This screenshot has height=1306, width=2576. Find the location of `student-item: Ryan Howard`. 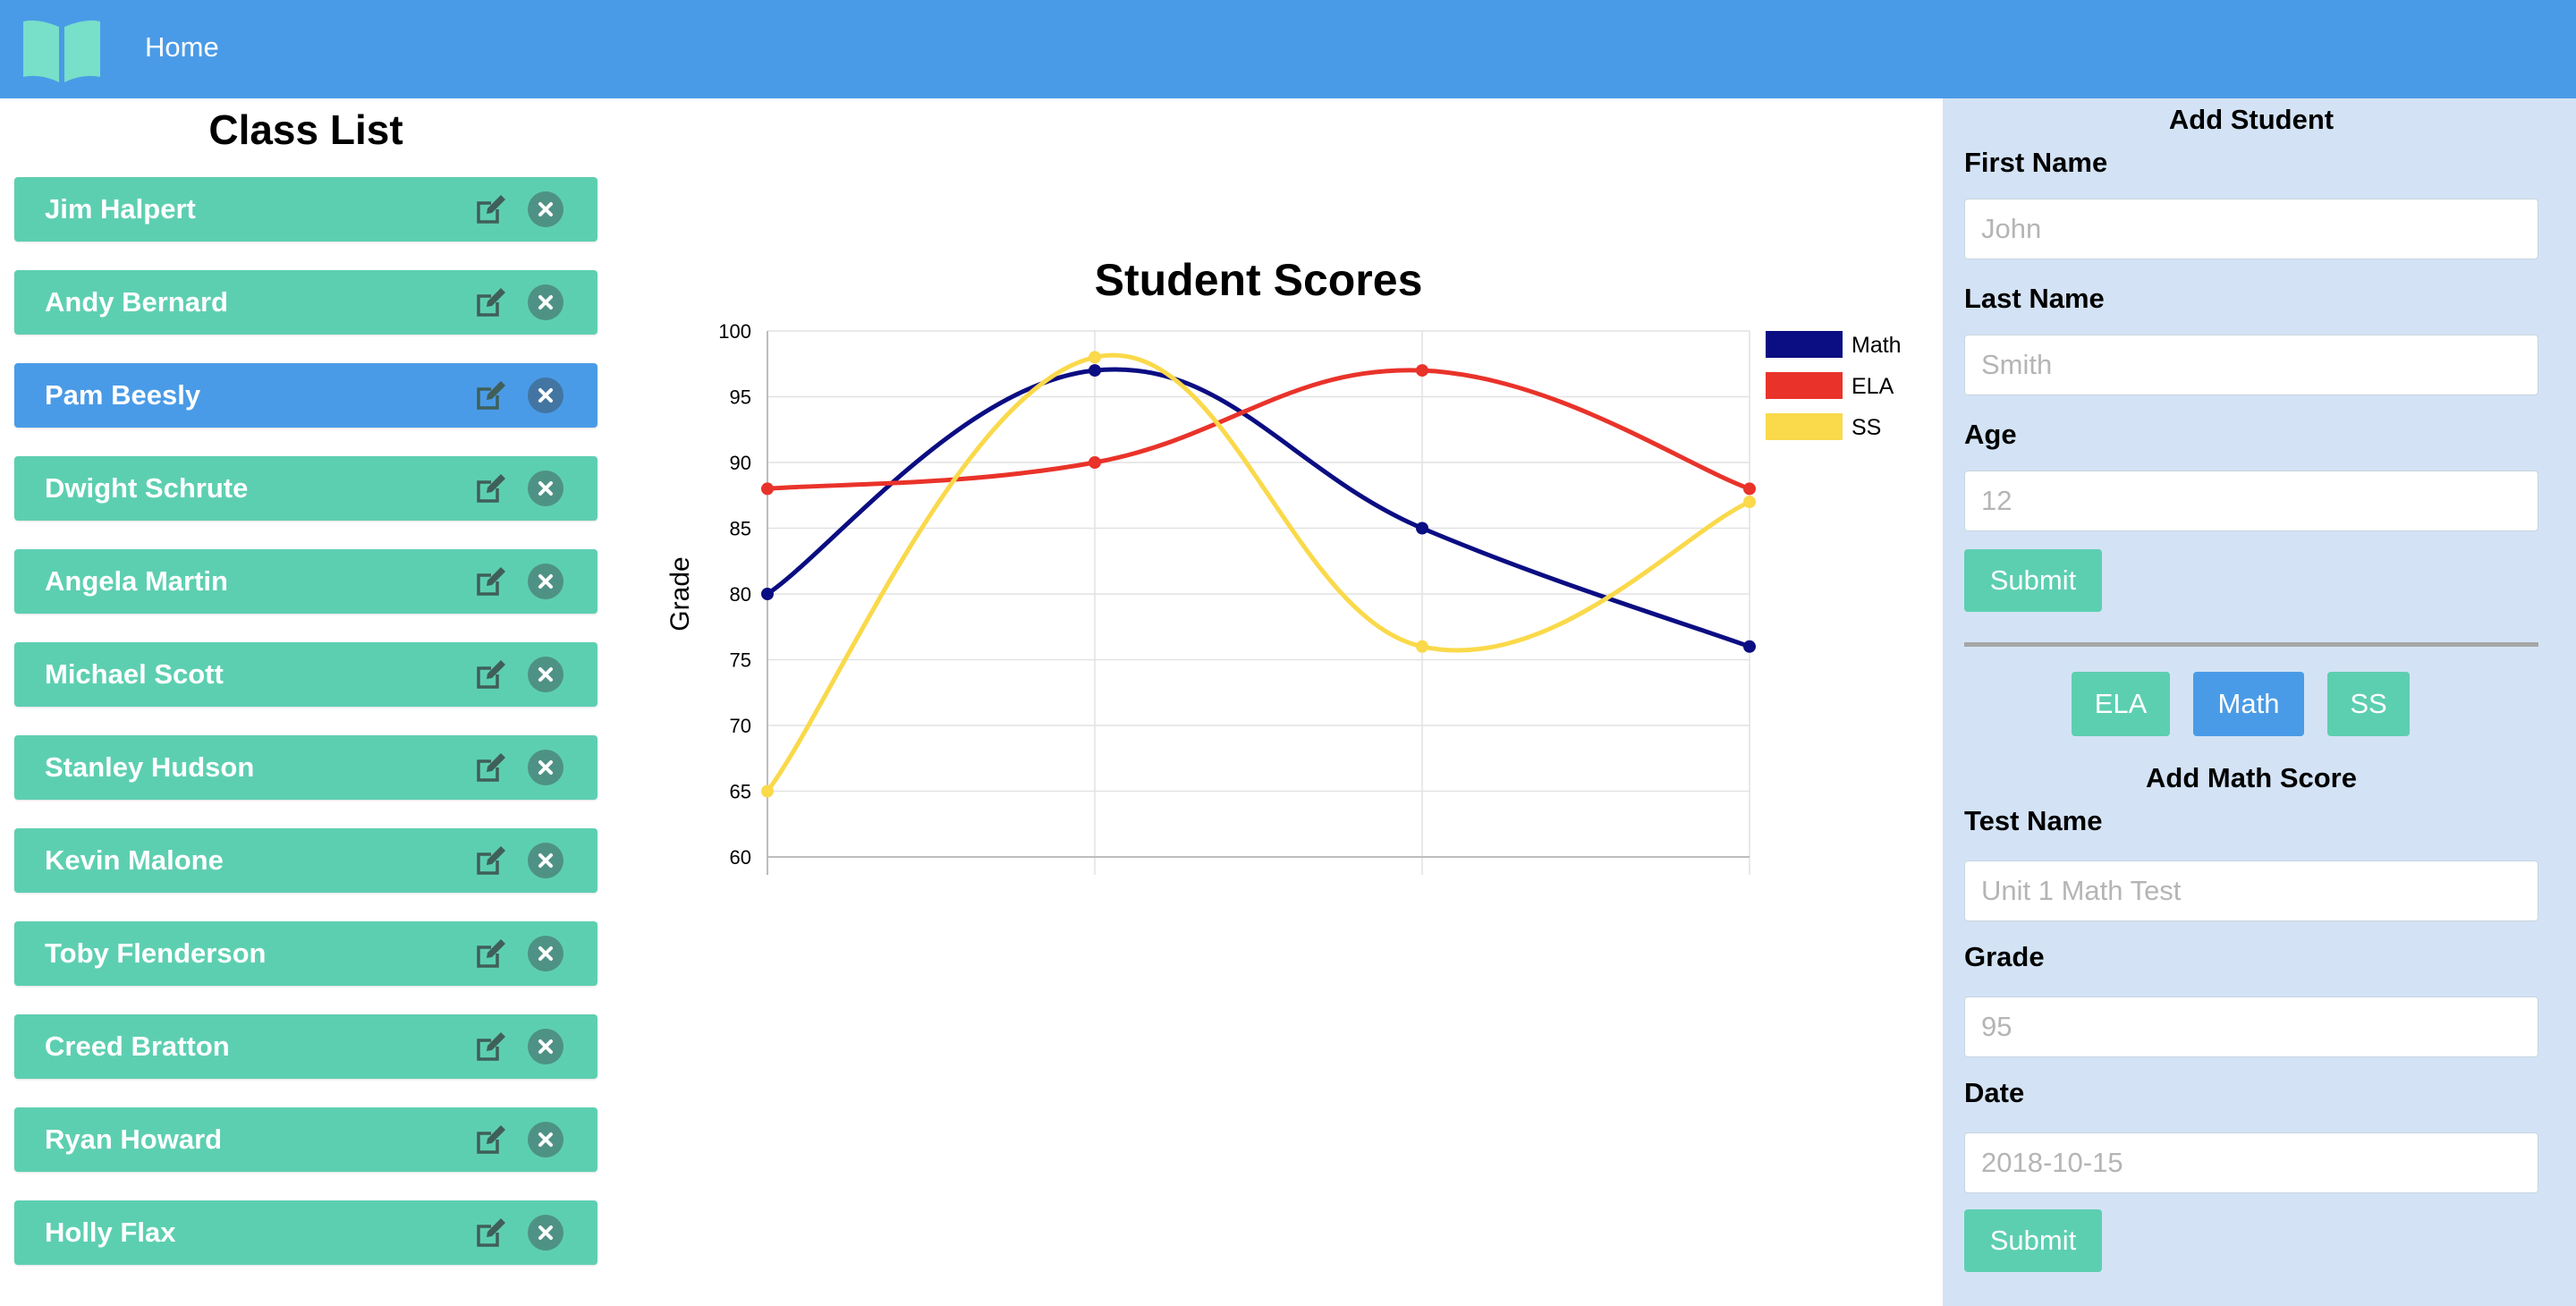

student-item: Ryan Howard is located at coordinates (305, 1139).